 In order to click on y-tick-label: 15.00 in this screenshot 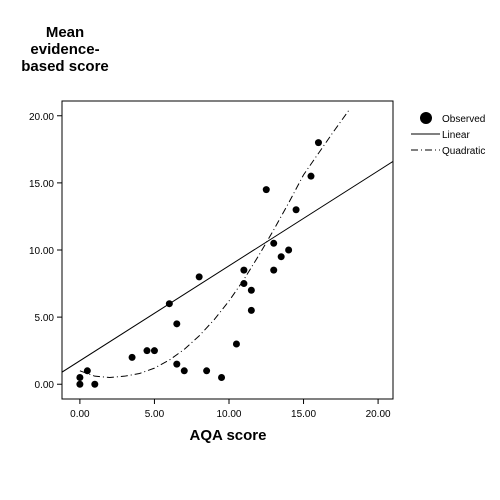, I will do `click(41, 184)`.